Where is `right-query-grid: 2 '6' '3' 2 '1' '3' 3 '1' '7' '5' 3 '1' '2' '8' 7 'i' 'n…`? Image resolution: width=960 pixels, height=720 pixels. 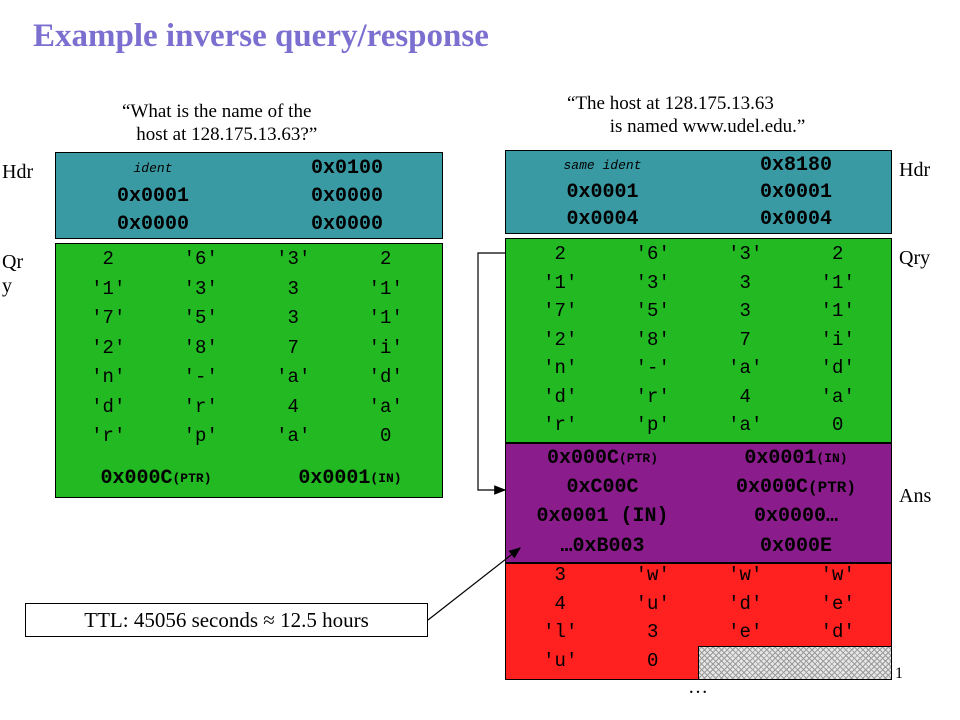 right-query-grid: 2 '6' '3' 2 '1' '3' 3 '1' '7' '5' 3 '1' '2' '8' 7 'i' 'n… is located at coordinates (699, 343).